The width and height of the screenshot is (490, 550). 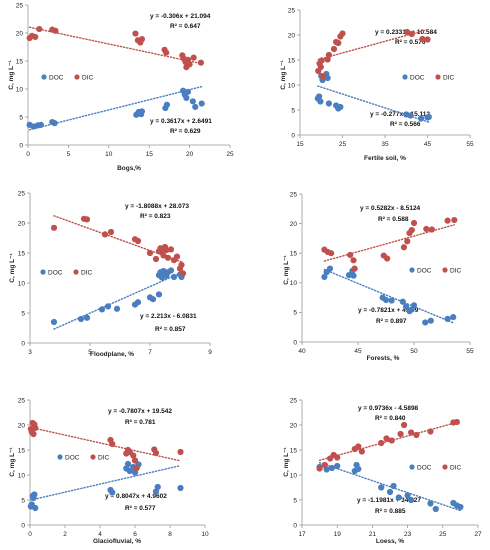 I want to click on trend-r2-doc: R² = 0.897, so click(x=391, y=321).